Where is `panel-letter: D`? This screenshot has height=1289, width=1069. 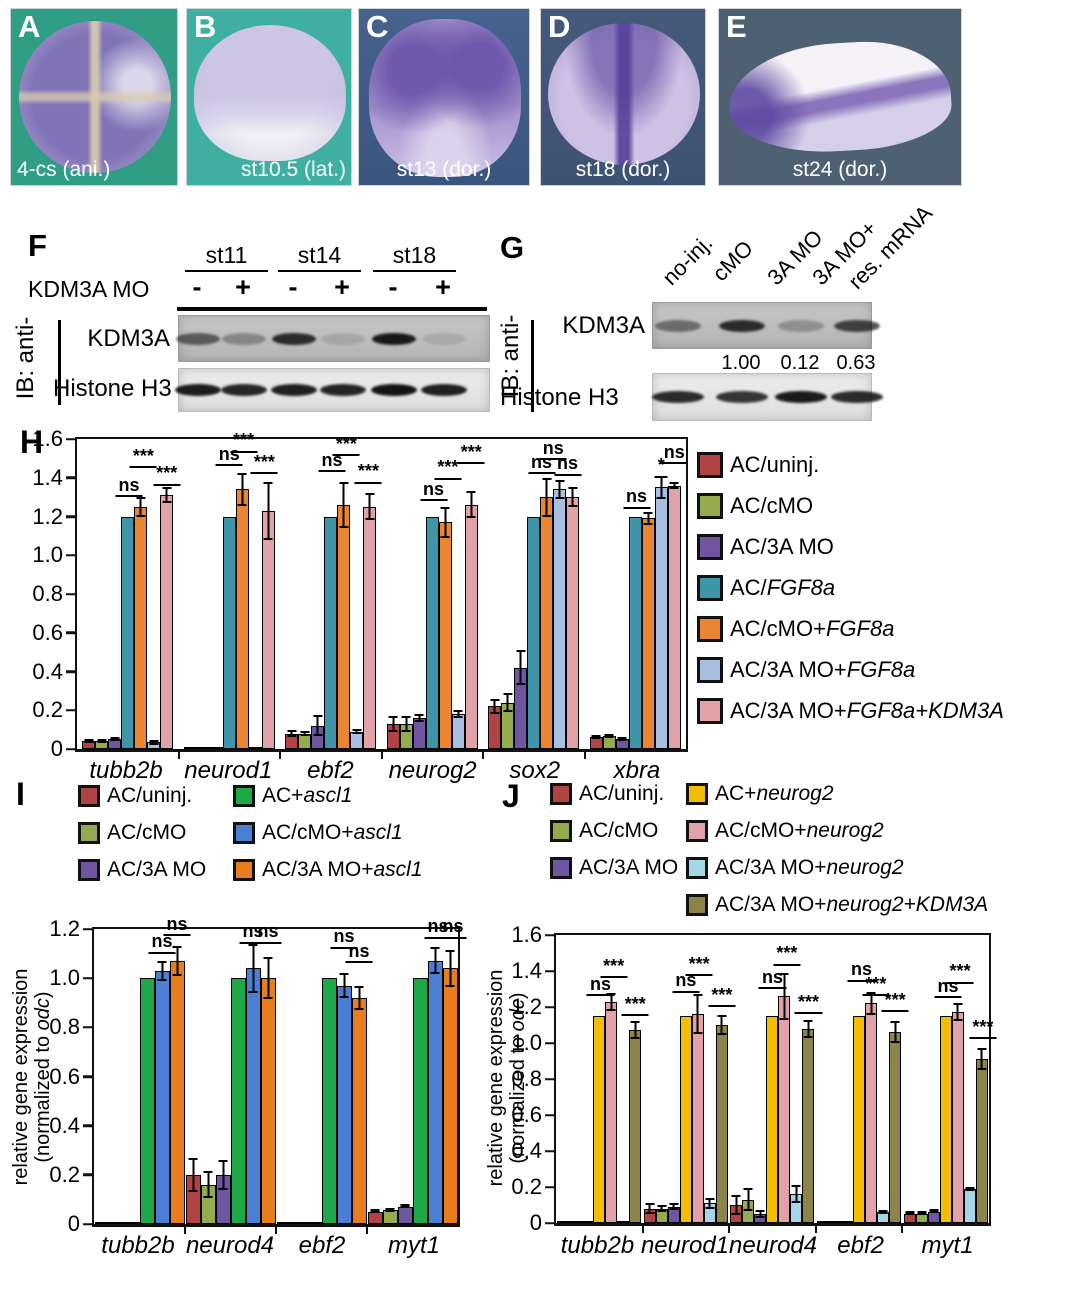 panel-letter: D is located at coordinates (559, 26).